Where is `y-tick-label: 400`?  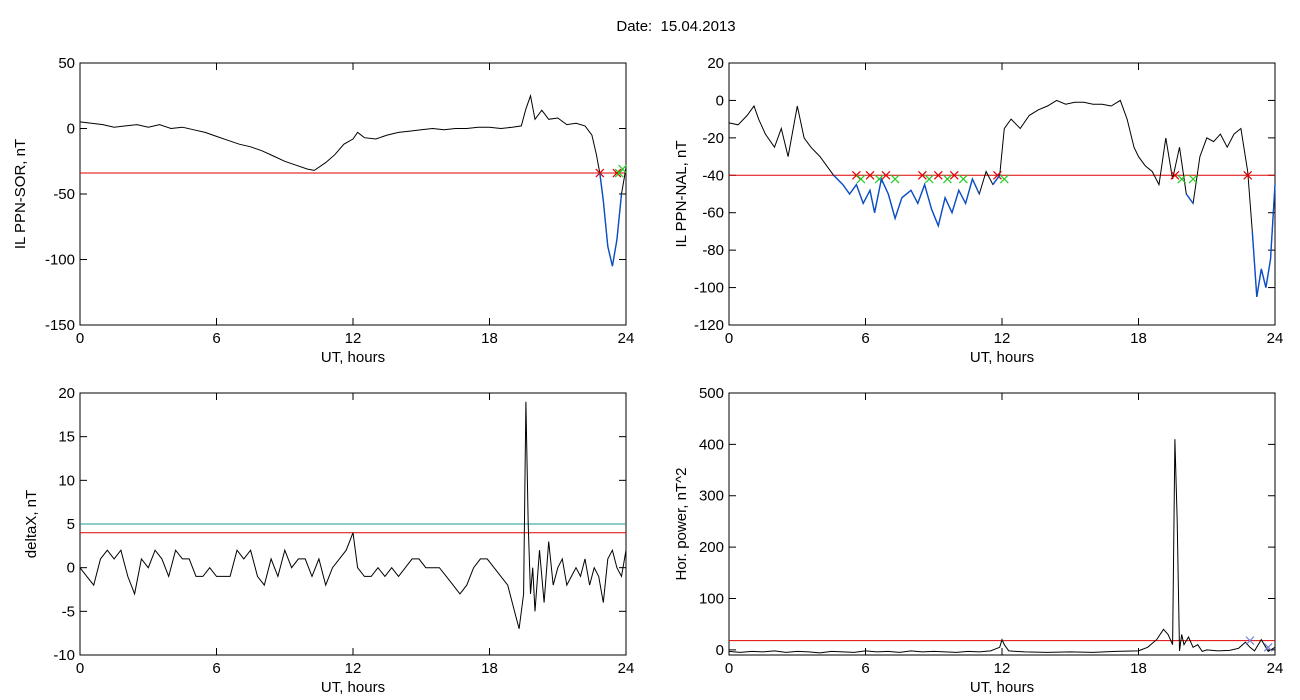
y-tick-label: 400 is located at coordinates (711, 444).